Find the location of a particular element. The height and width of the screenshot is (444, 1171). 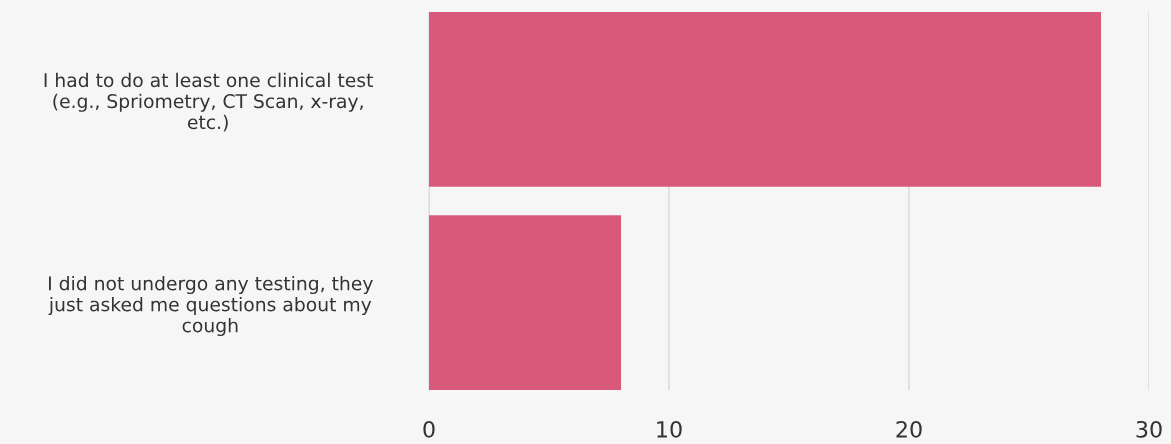

x-tick-label: 20 is located at coordinates (909, 429).